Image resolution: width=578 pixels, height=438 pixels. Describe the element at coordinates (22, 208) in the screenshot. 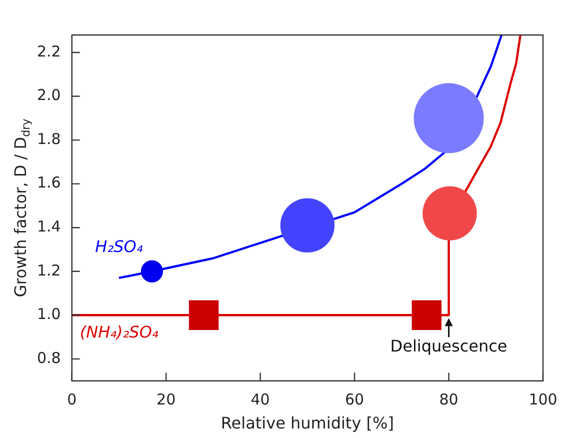

I see `y-axis-title: Growth factor, D / Ddry` at that location.